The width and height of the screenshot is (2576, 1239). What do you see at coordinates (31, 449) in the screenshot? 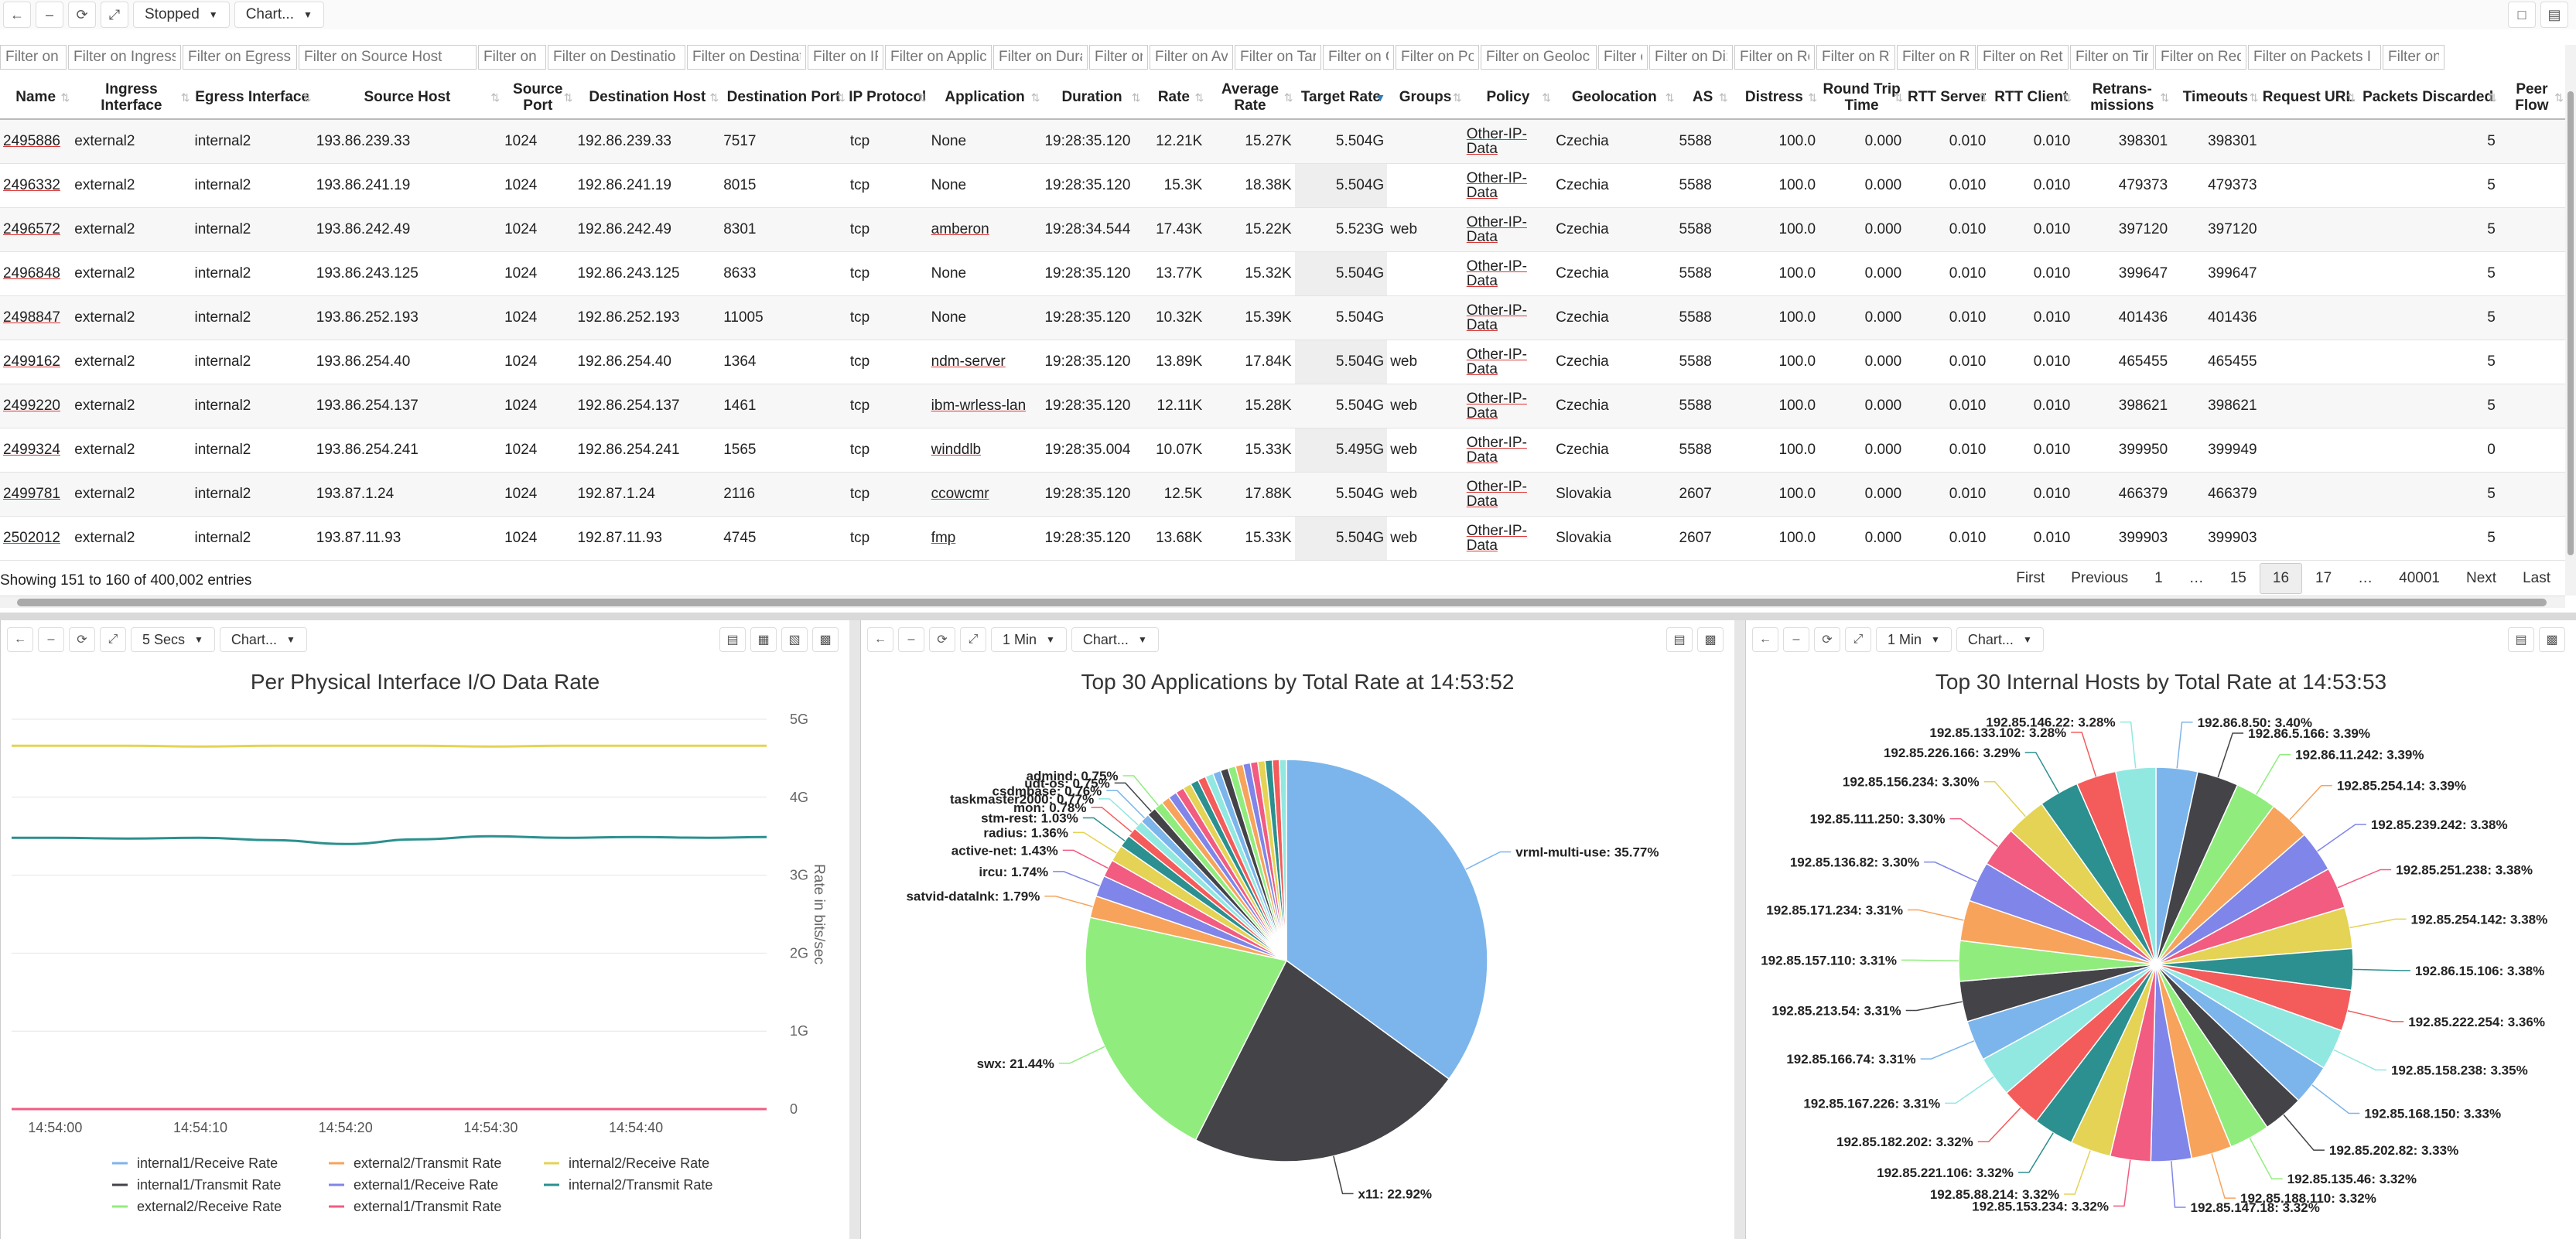
I see `flow-link: 2499324` at bounding box center [31, 449].